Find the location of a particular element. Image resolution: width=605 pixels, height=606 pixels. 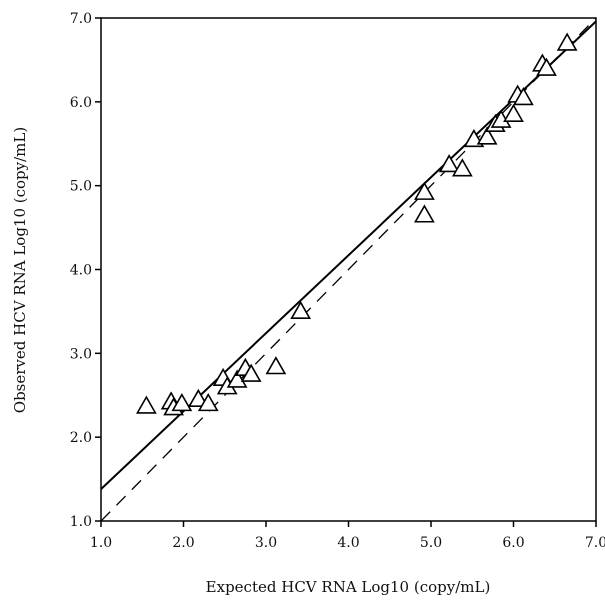

y-tick-label: 6.0 is located at coordinates (81, 103).